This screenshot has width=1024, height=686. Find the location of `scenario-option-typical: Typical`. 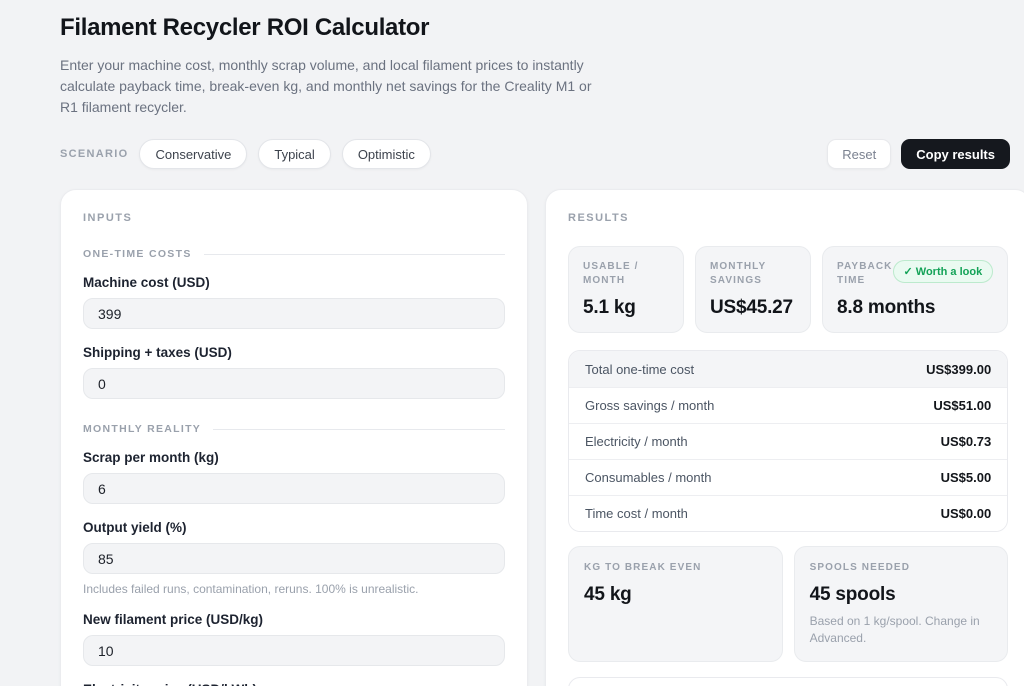

scenario-option-typical: Typical is located at coordinates (294, 154).